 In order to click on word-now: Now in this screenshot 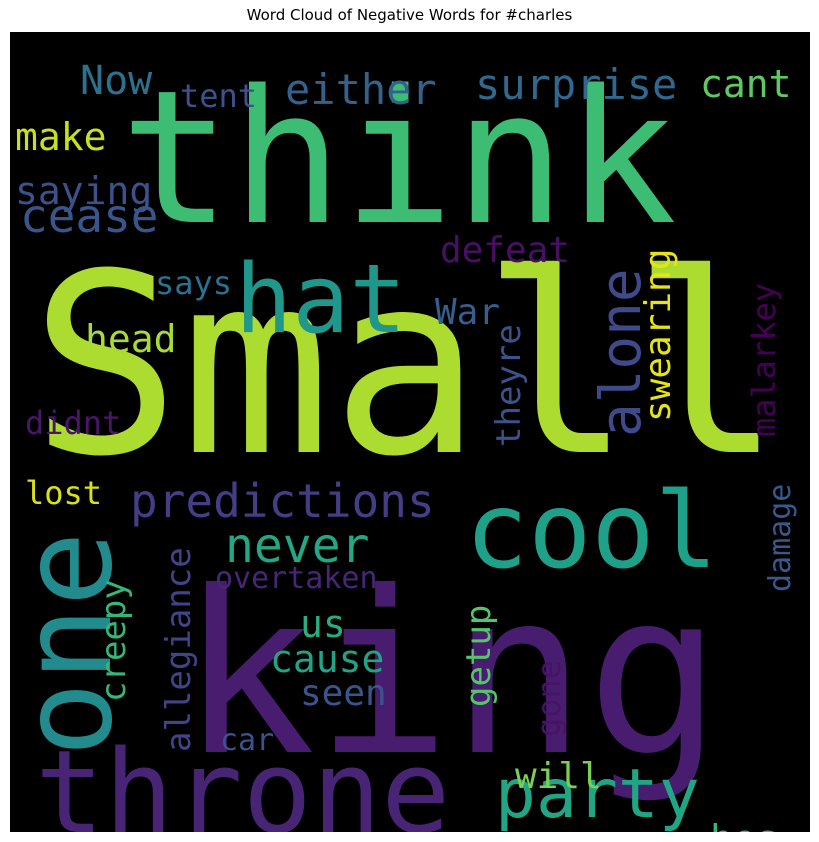, I will do `click(116, 81)`.